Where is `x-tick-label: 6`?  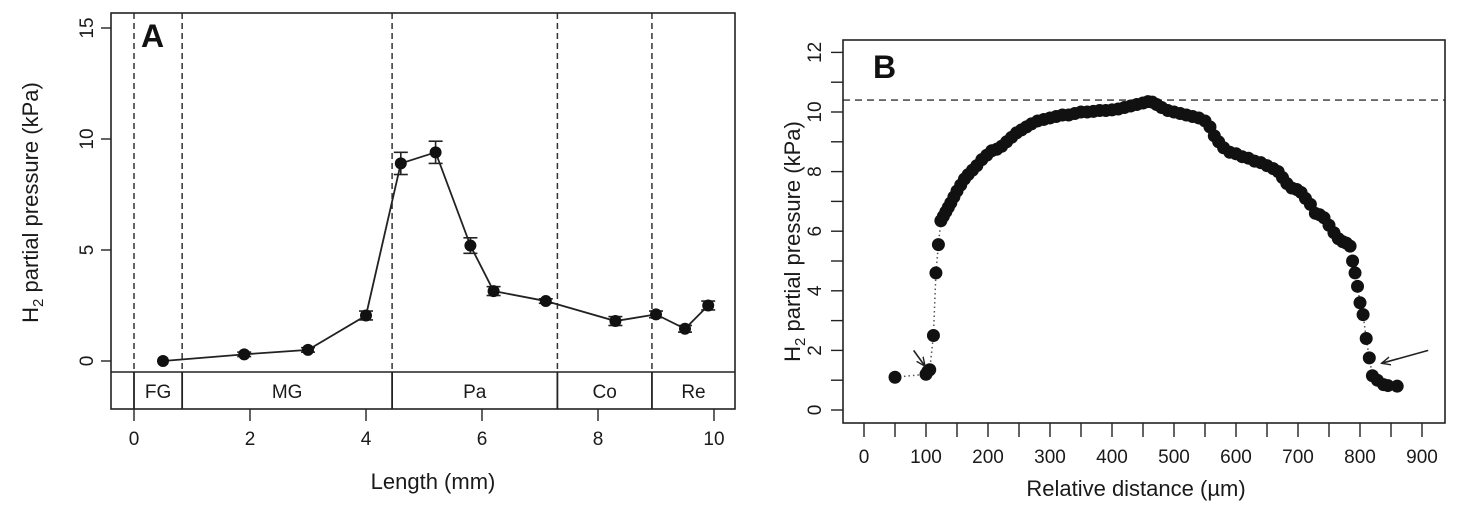 x-tick-label: 6 is located at coordinates (482, 439).